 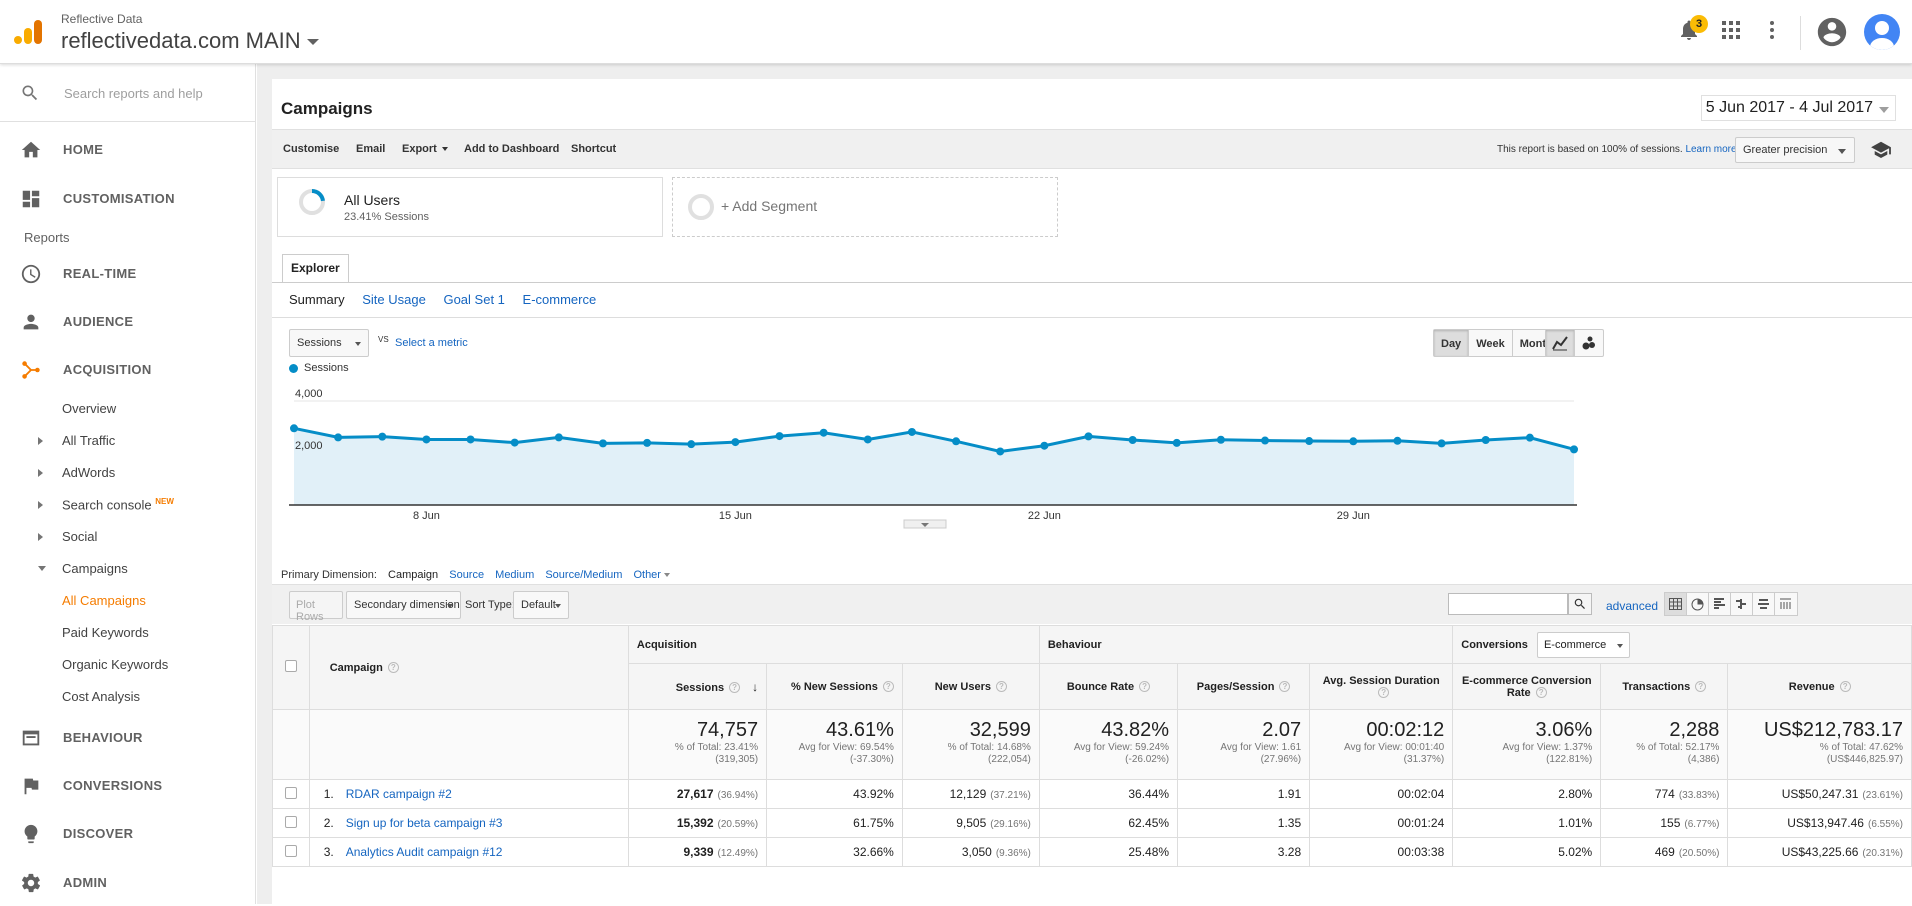 What do you see at coordinates (311, 149) in the screenshot?
I see `customise-button: Customise` at bounding box center [311, 149].